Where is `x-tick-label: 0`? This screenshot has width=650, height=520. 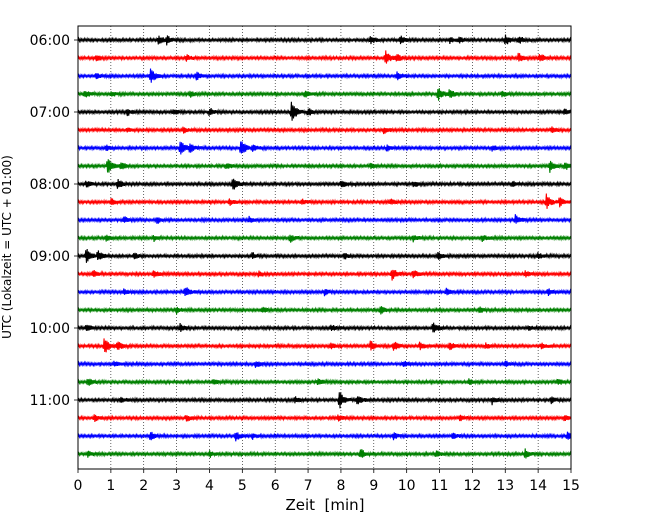 x-tick-label: 0 is located at coordinates (78, 486).